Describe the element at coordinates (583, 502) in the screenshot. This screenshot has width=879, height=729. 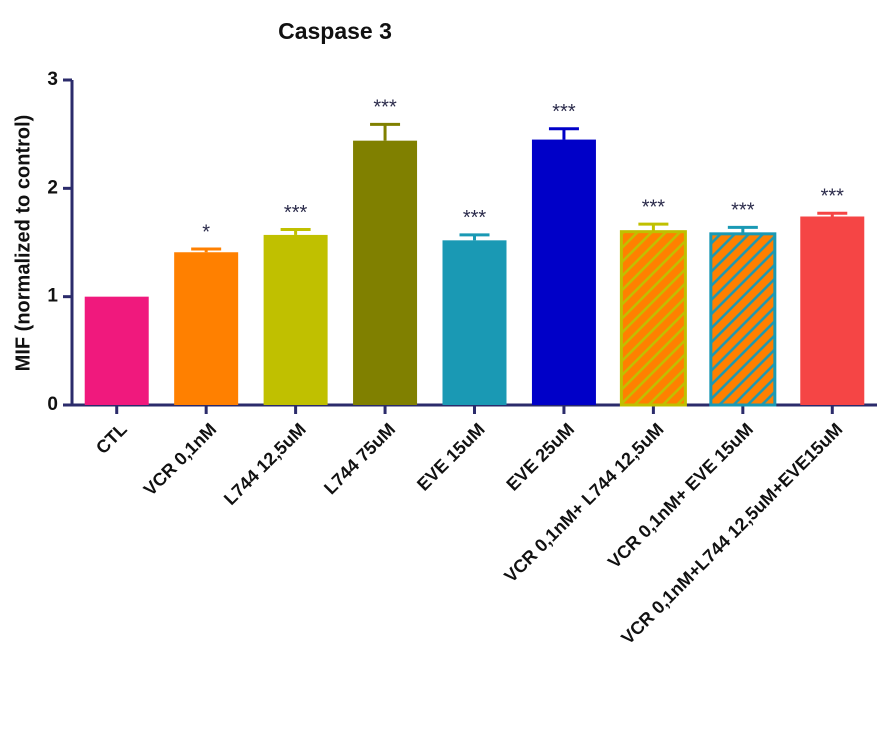
I see `x-tick-label: VCR 0,1nM+ L744 12,5uM` at that location.